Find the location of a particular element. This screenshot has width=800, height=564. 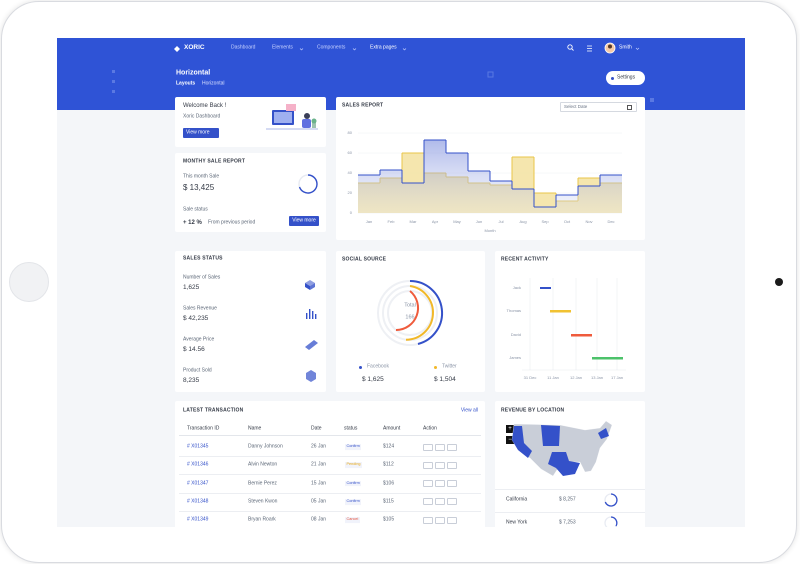

legend-label: Twitter is located at coordinates (449, 366).